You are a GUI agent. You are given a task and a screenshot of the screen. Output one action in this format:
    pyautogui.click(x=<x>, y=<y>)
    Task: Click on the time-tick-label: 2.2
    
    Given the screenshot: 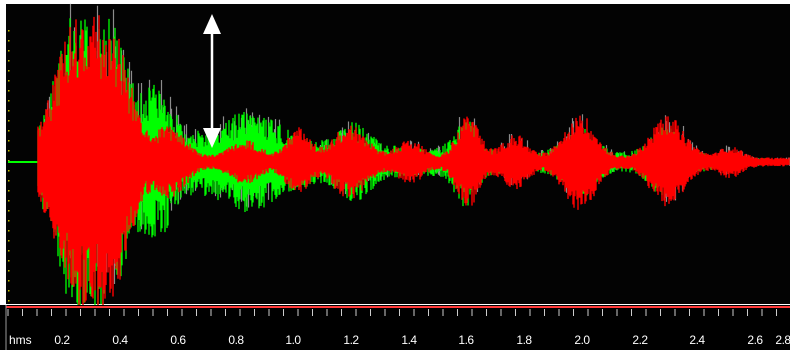 What is the action you would take?
    pyautogui.click(x=640, y=340)
    